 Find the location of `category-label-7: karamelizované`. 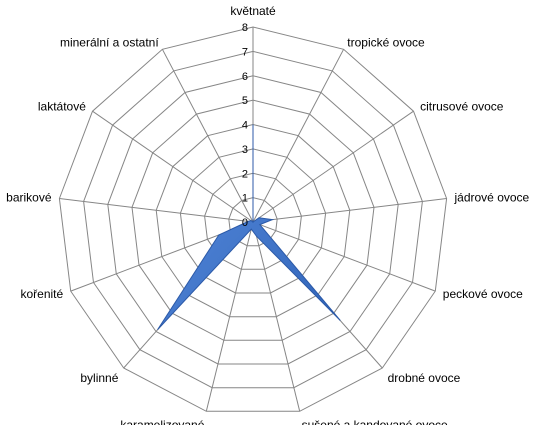

category-label-7: karamelizované is located at coordinates (162, 421).